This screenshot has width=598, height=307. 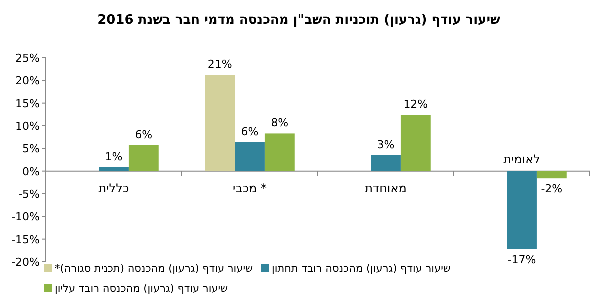 I want to click on y-tick-label: 25%, so click(x=28, y=58).